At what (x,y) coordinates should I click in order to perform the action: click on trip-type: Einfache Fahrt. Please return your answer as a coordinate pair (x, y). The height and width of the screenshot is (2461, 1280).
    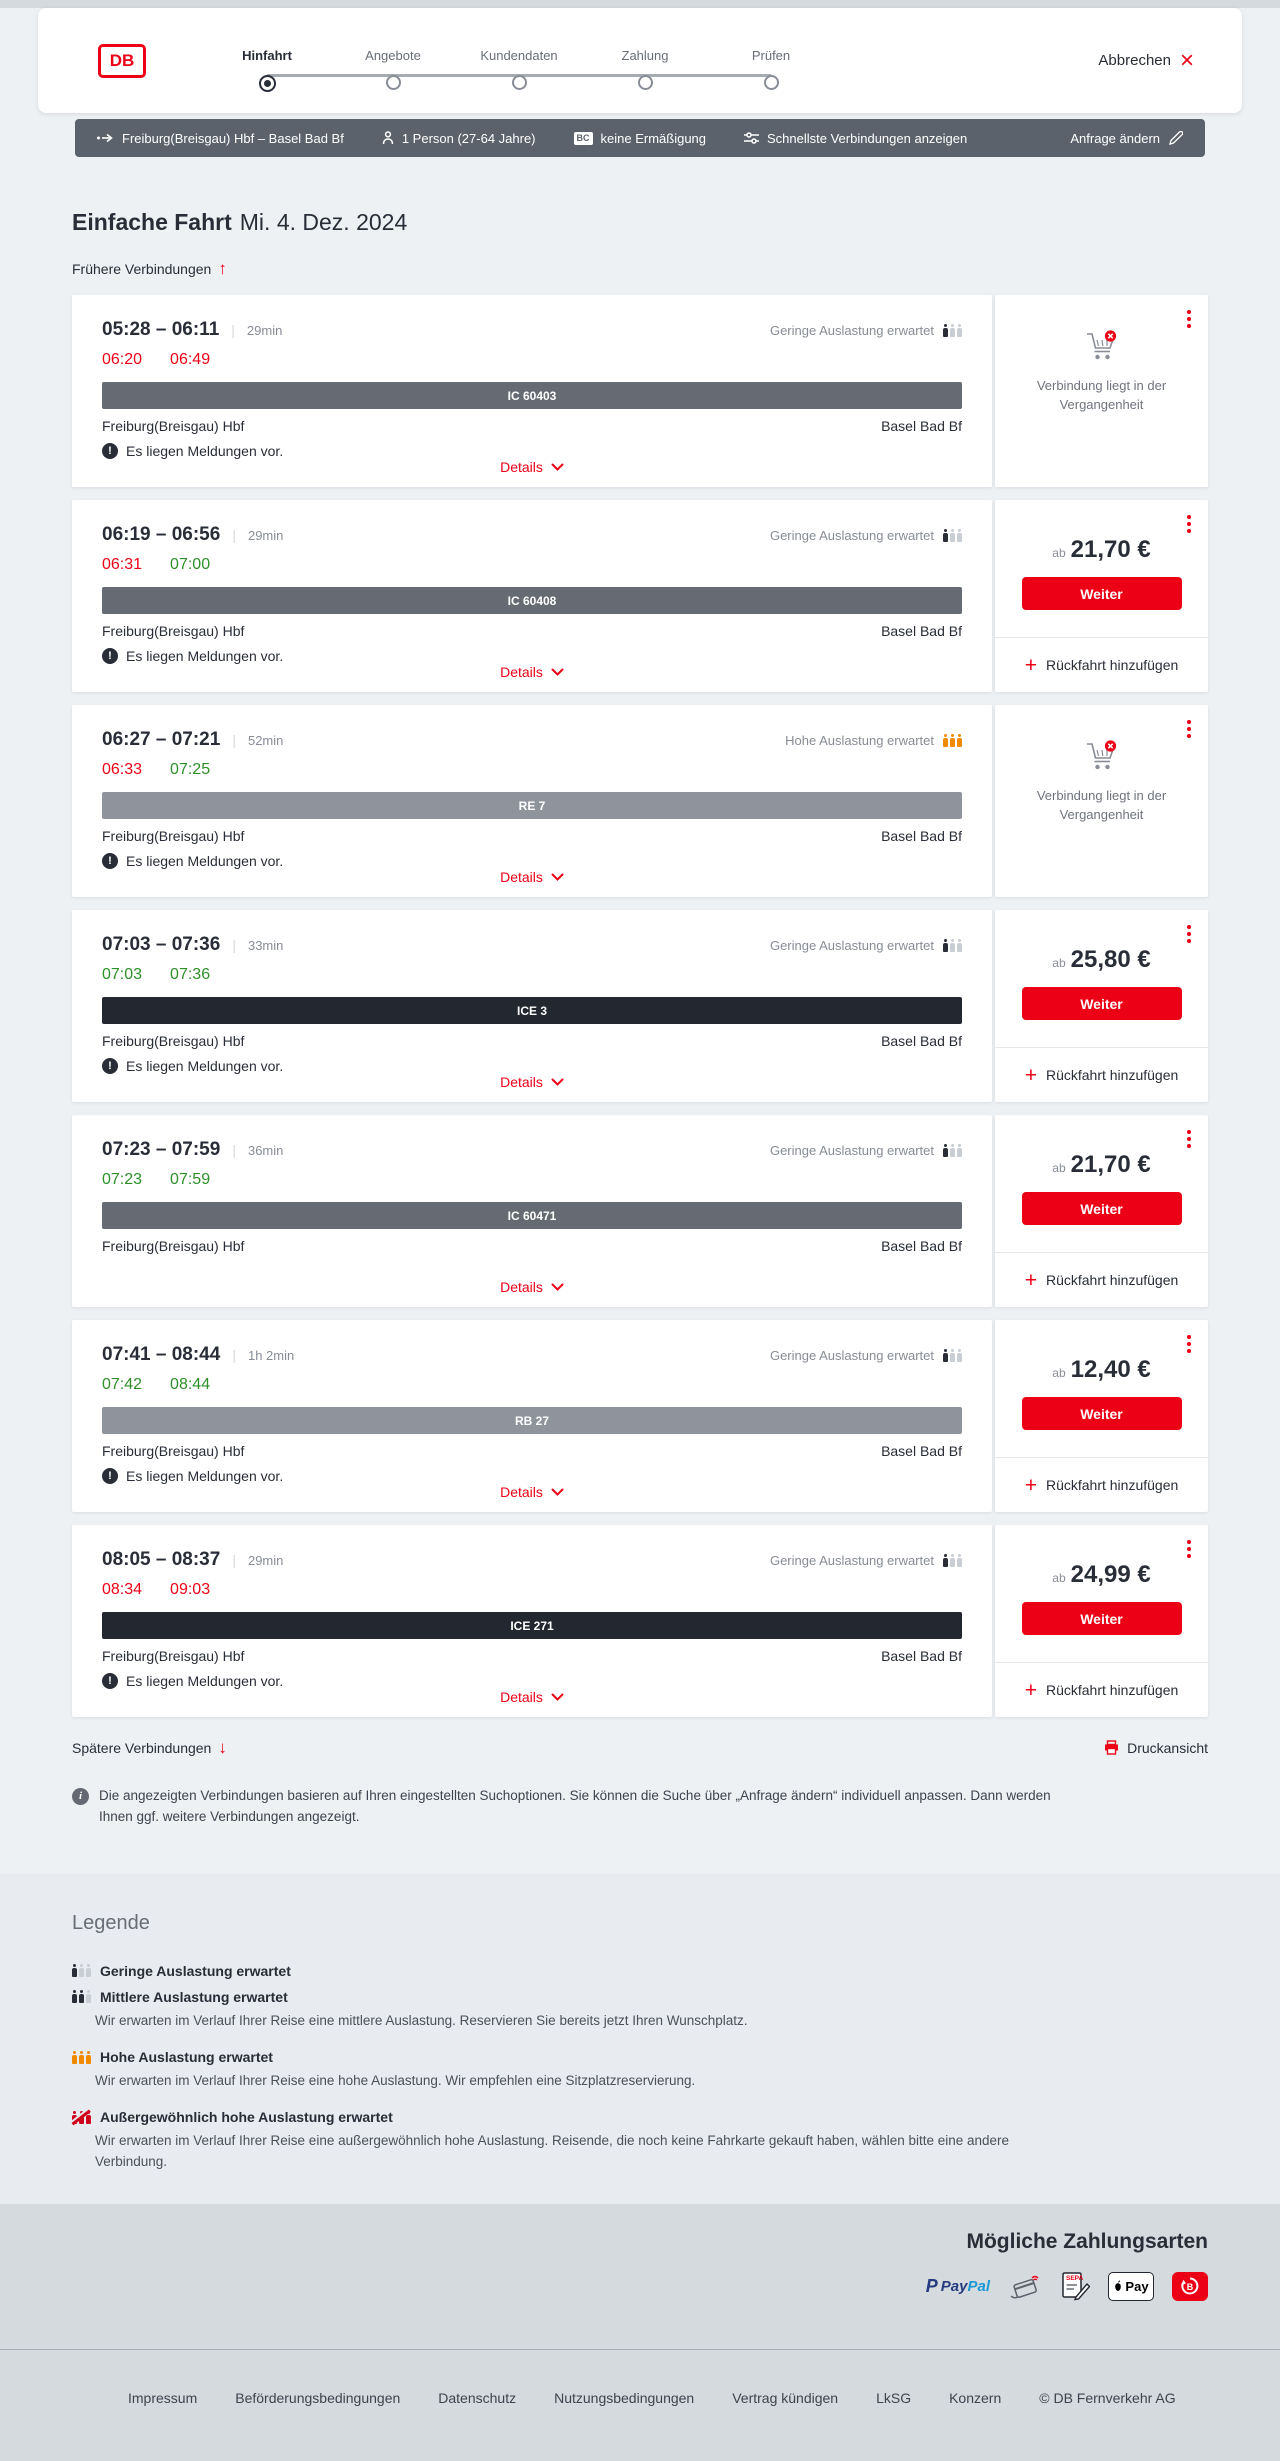
    Looking at the image, I should click on (152, 222).